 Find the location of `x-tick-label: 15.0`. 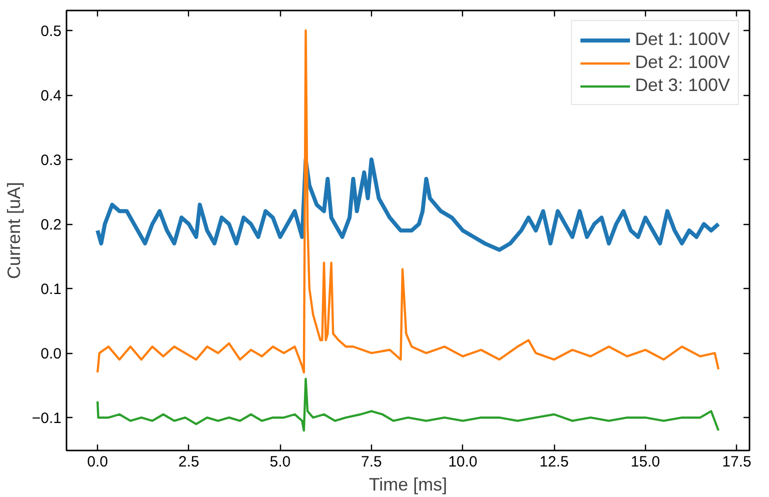

x-tick-label: 15.0 is located at coordinates (645, 462).